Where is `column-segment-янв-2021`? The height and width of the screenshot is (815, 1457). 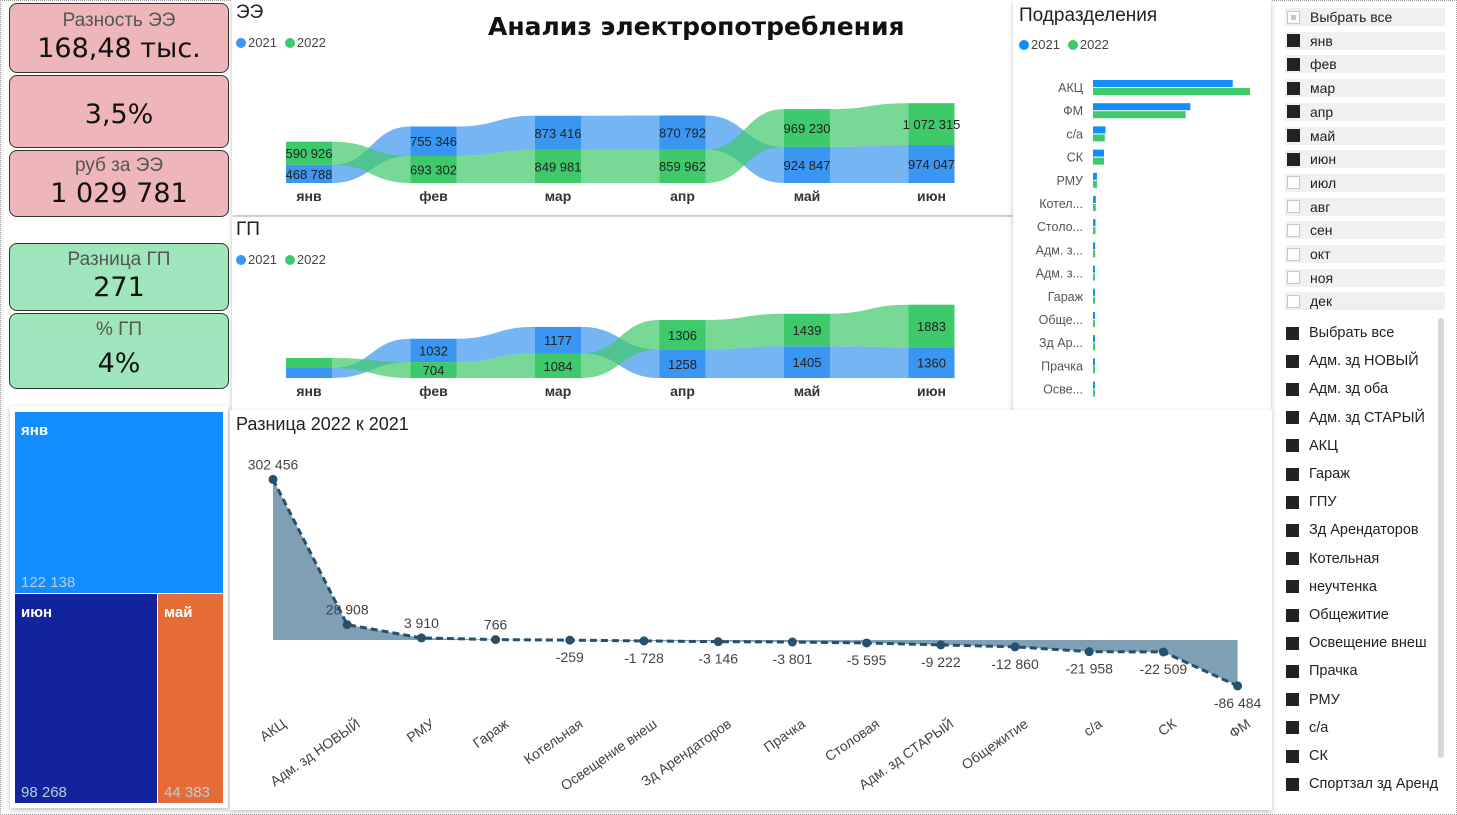
column-segment-янв-2021 is located at coordinates (309, 173).